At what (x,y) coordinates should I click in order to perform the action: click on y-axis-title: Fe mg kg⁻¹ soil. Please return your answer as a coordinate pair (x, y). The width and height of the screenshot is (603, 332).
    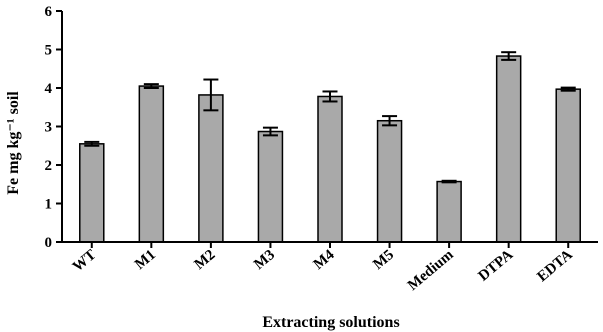
    Looking at the image, I should click on (13, 143).